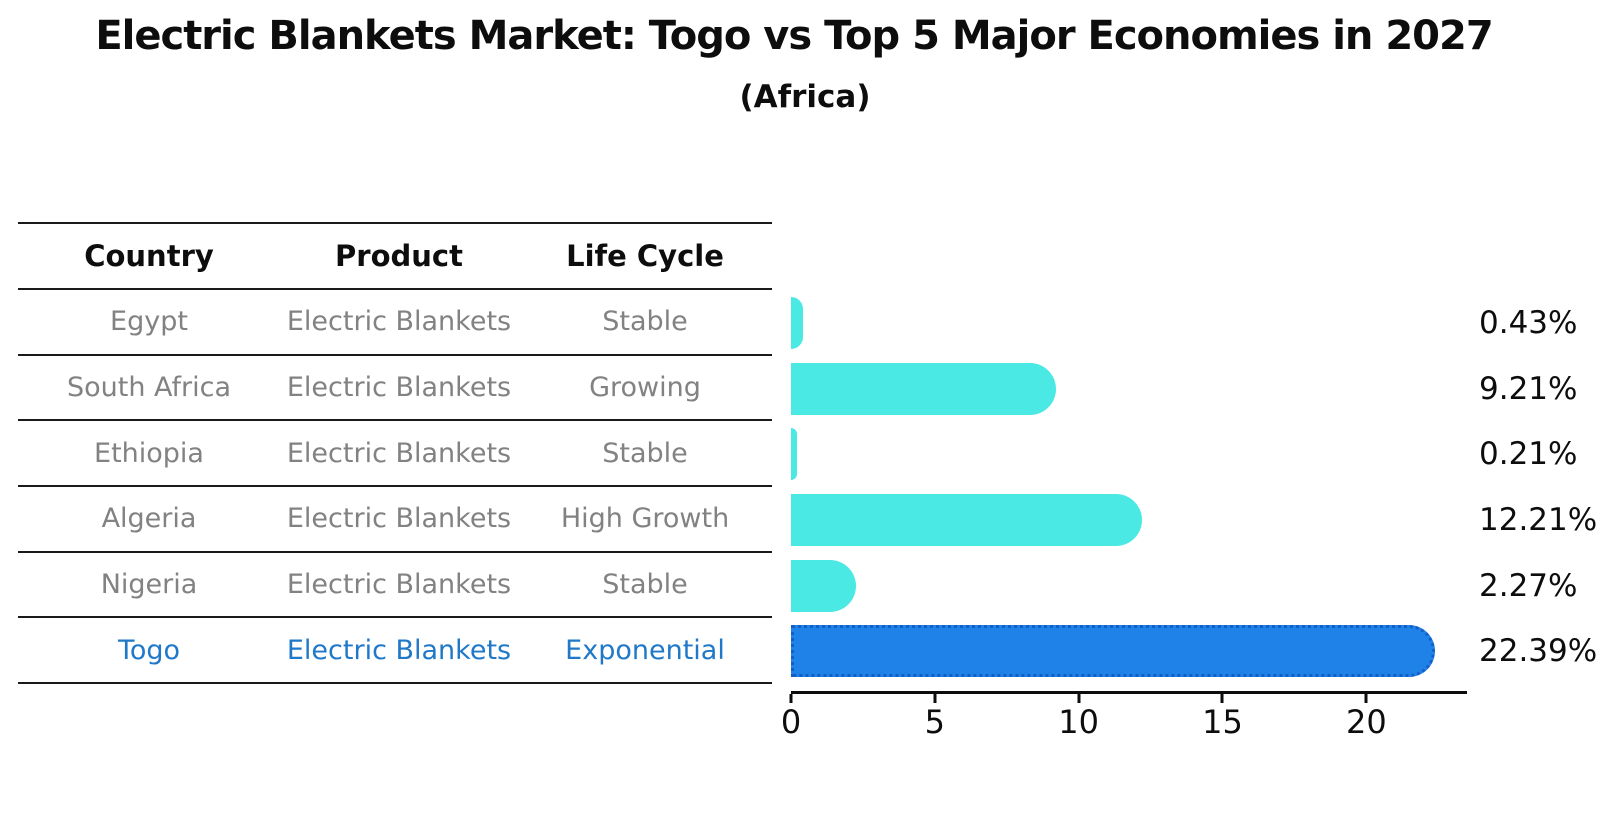 This screenshot has height=823, width=1604. I want to click on cell-country: Togo, so click(149, 650).